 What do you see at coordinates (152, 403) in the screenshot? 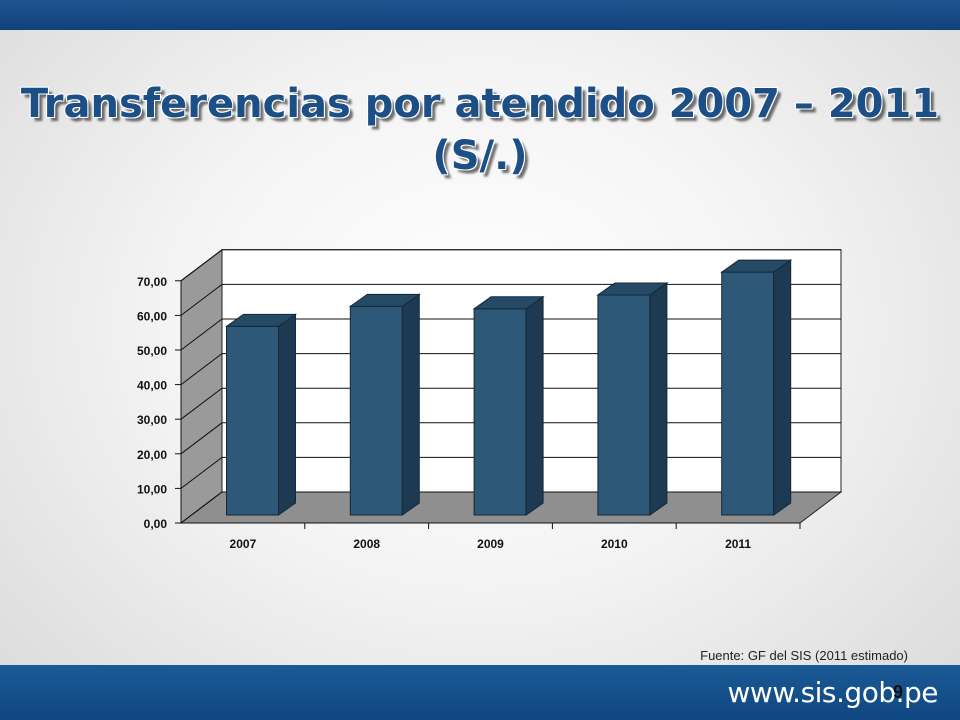
I see `y-axis-tick-labels: 0,00 10,00 20,00 30,00 40,00 50,00 60,00 70,00` at bounding box center [152, 403].